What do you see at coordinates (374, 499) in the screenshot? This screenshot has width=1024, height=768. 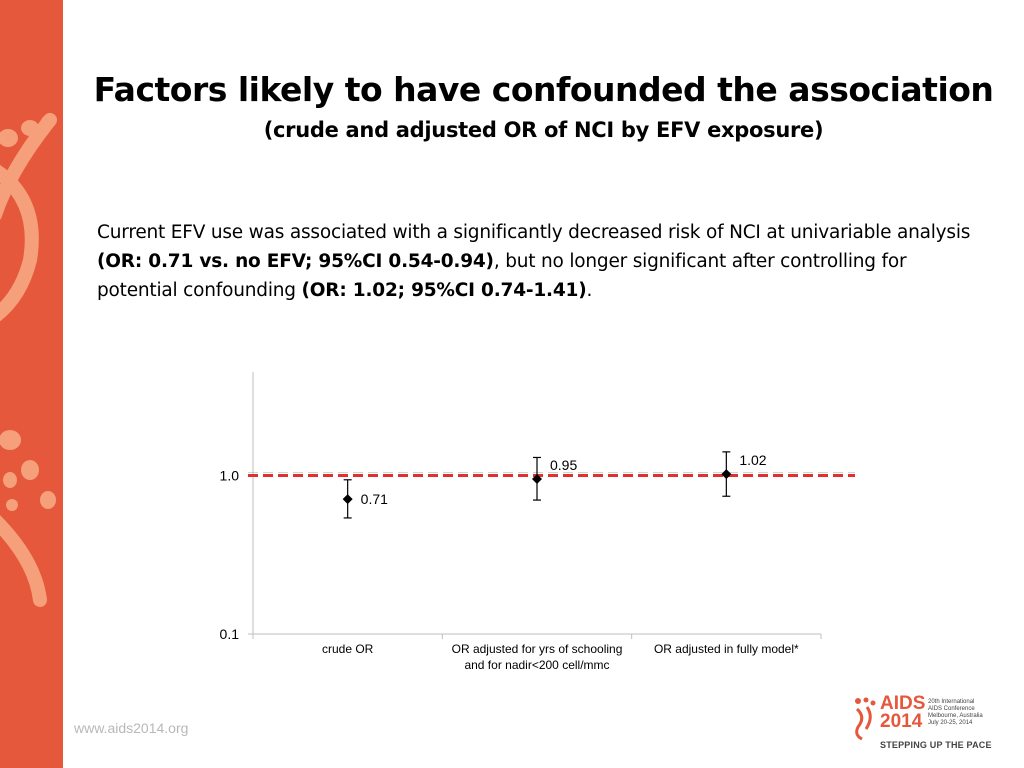 I see `data-label: 0.71` at bounding box center [374, 499].